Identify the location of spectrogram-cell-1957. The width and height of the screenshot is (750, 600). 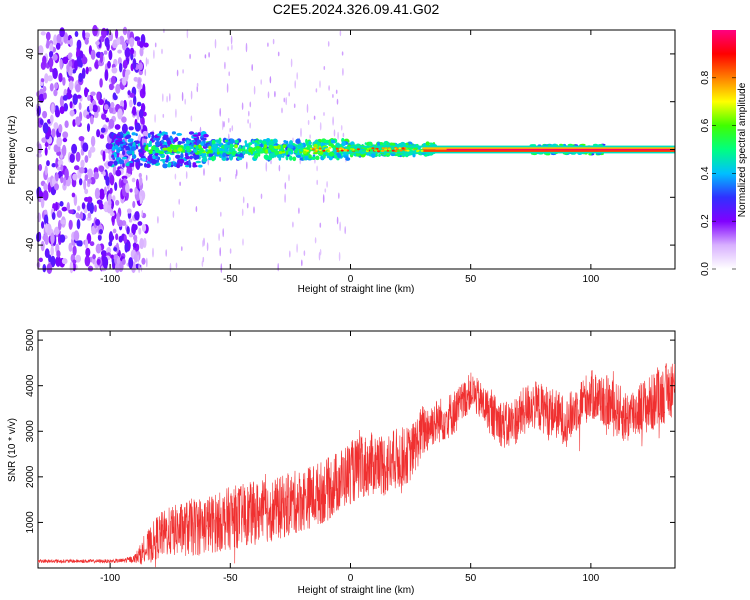
(165, 149).